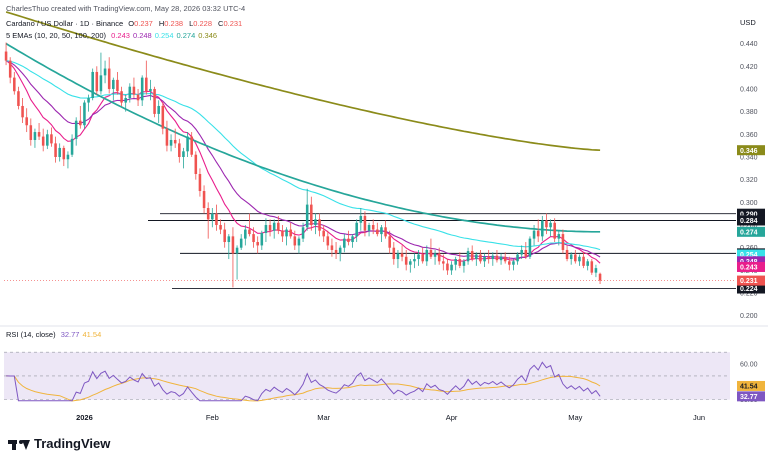  I want to click on rsi-header: RSI (14, close) 32.77 41.54, so click(56, 334).